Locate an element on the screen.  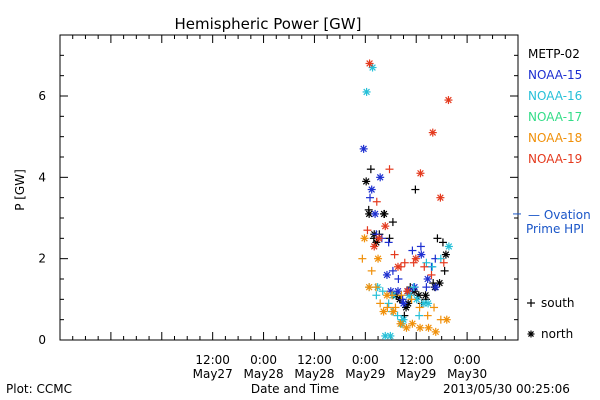
legend-entry: NOAA-15 is located at coordinates (555, 75).